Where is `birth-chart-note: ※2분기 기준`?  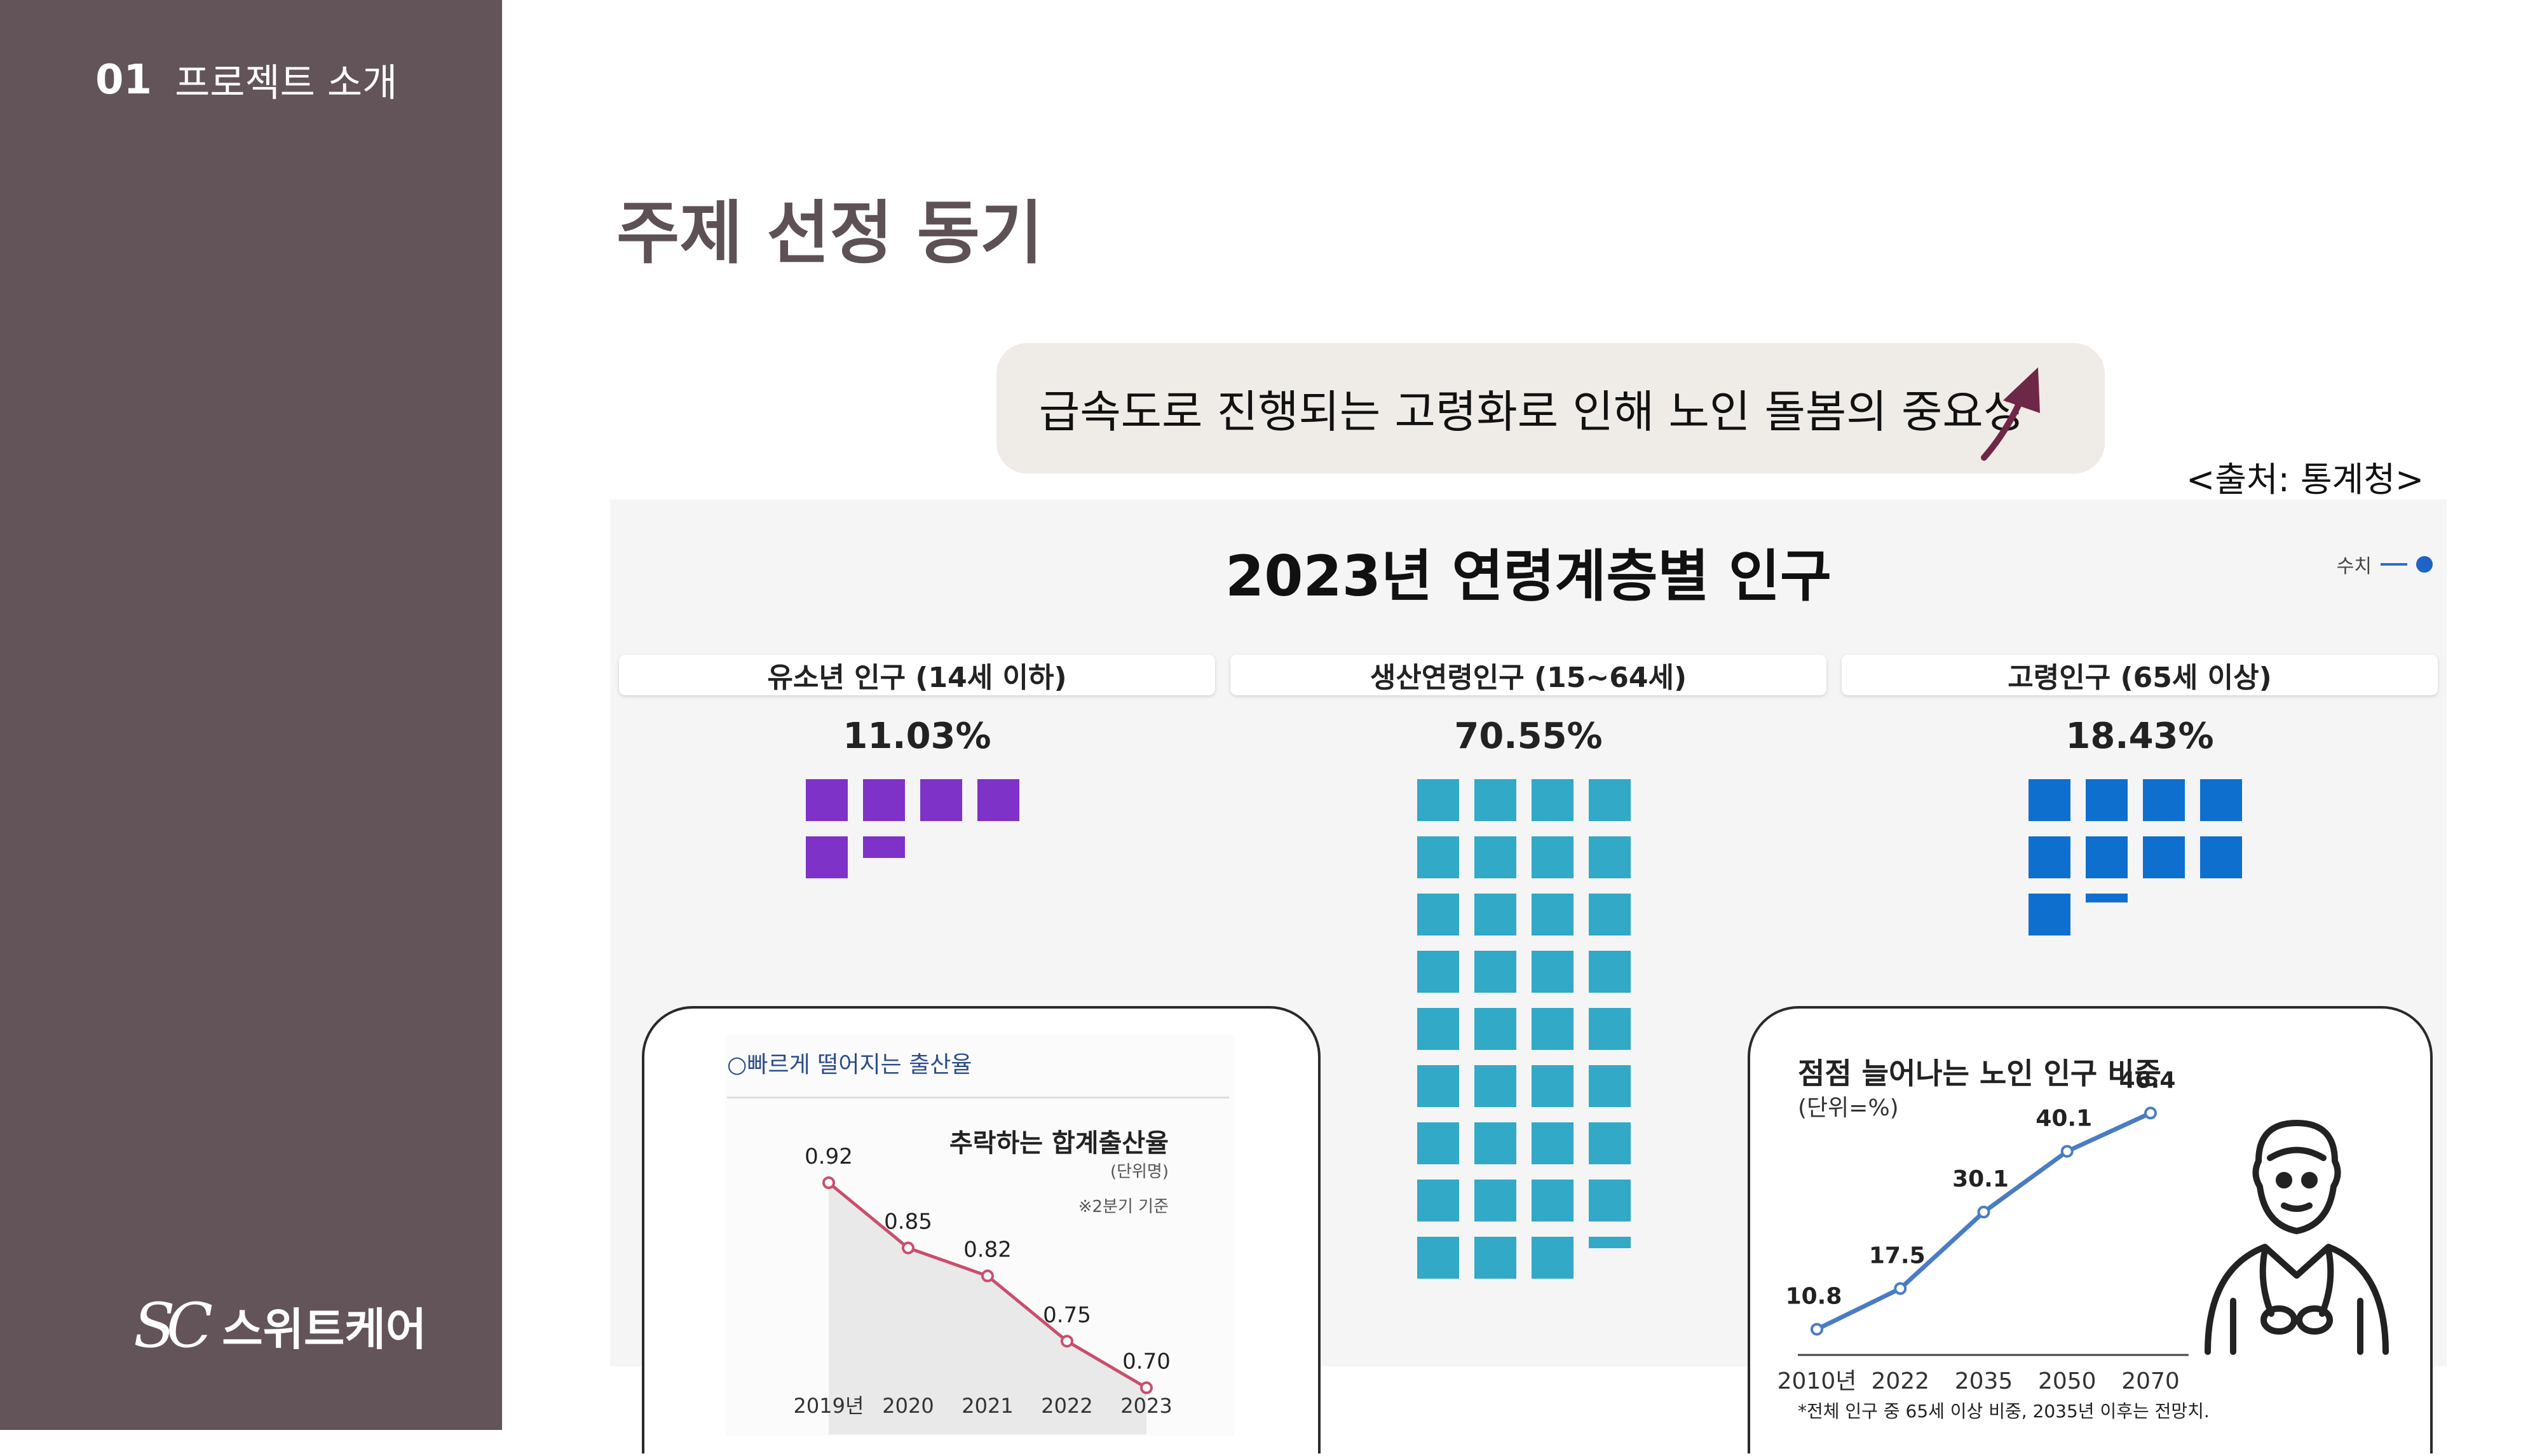 birth-chart-note: ※2분기 기준 is located at coordinates (1123, 1206).